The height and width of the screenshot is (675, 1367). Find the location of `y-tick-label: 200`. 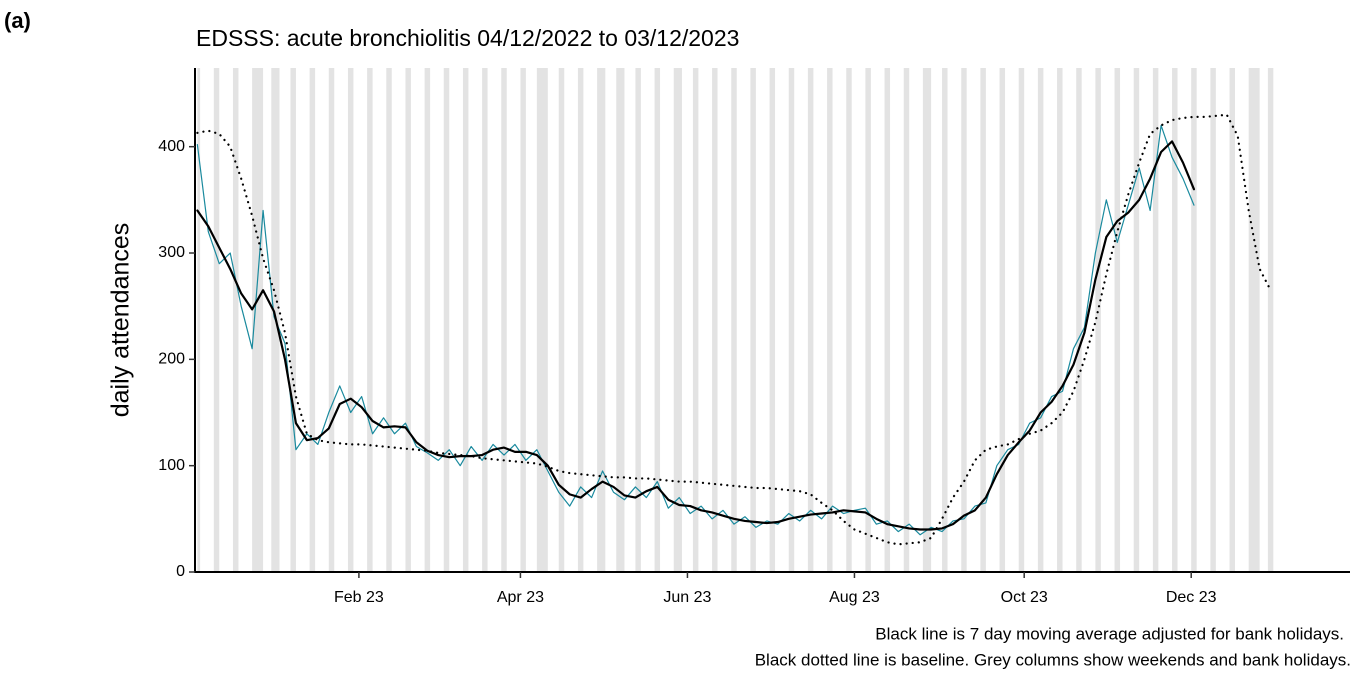

y-tick-label: 200 is located at coordinates (171, 359).